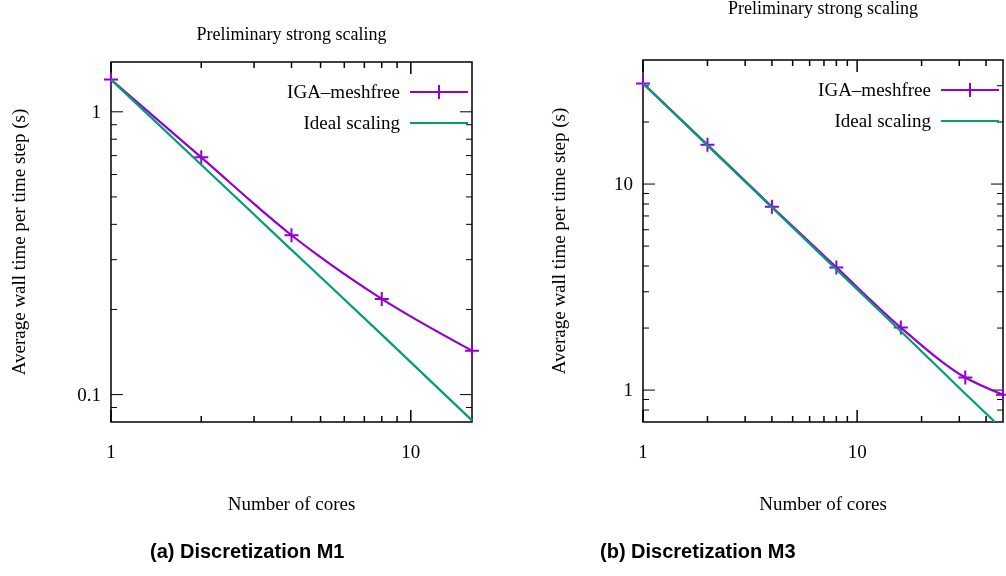  What do you see at coordinates (698, 551) in the screenshot?
I see `text: (b) Discretization M3` at bounding box center [698, 551].